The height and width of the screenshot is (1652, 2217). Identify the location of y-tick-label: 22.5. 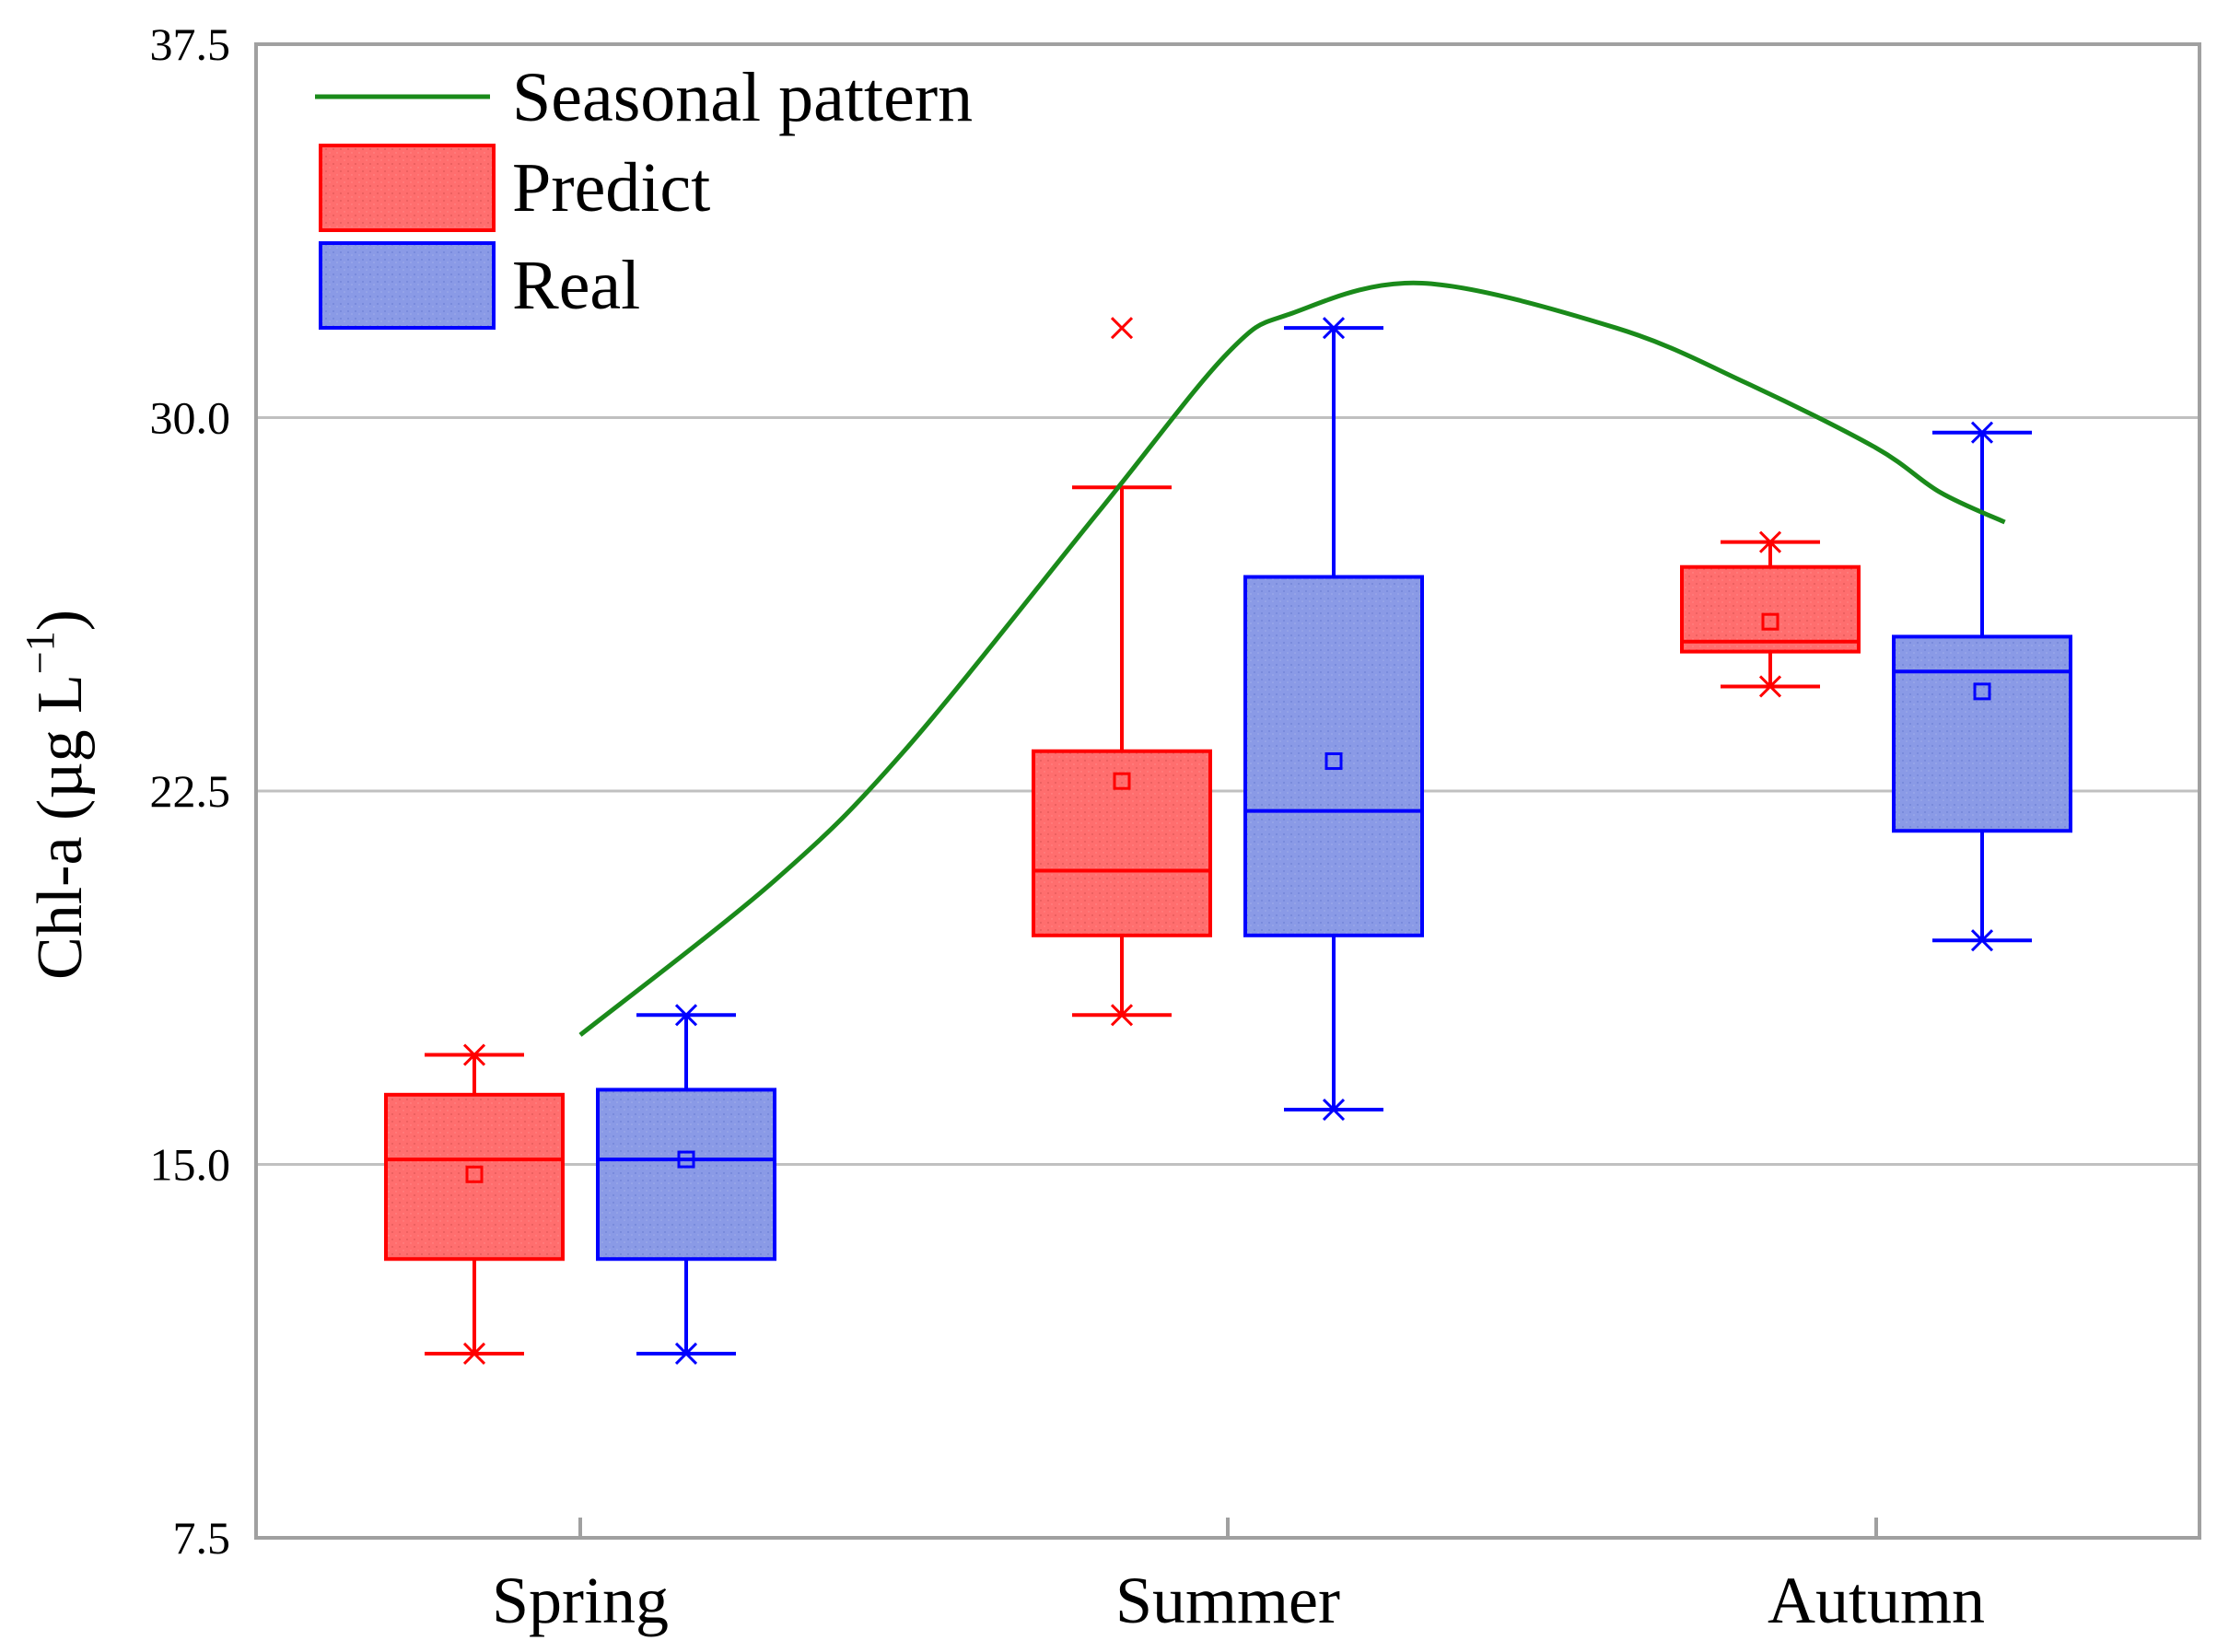
(190, 791).